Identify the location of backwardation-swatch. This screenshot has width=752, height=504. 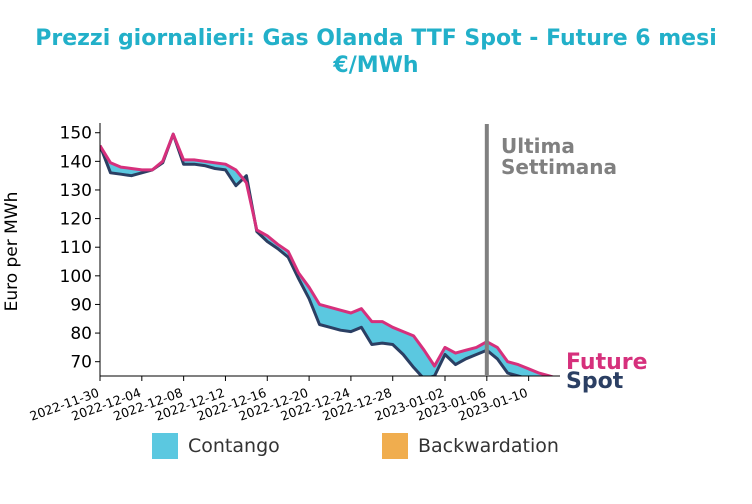
(395, 446).